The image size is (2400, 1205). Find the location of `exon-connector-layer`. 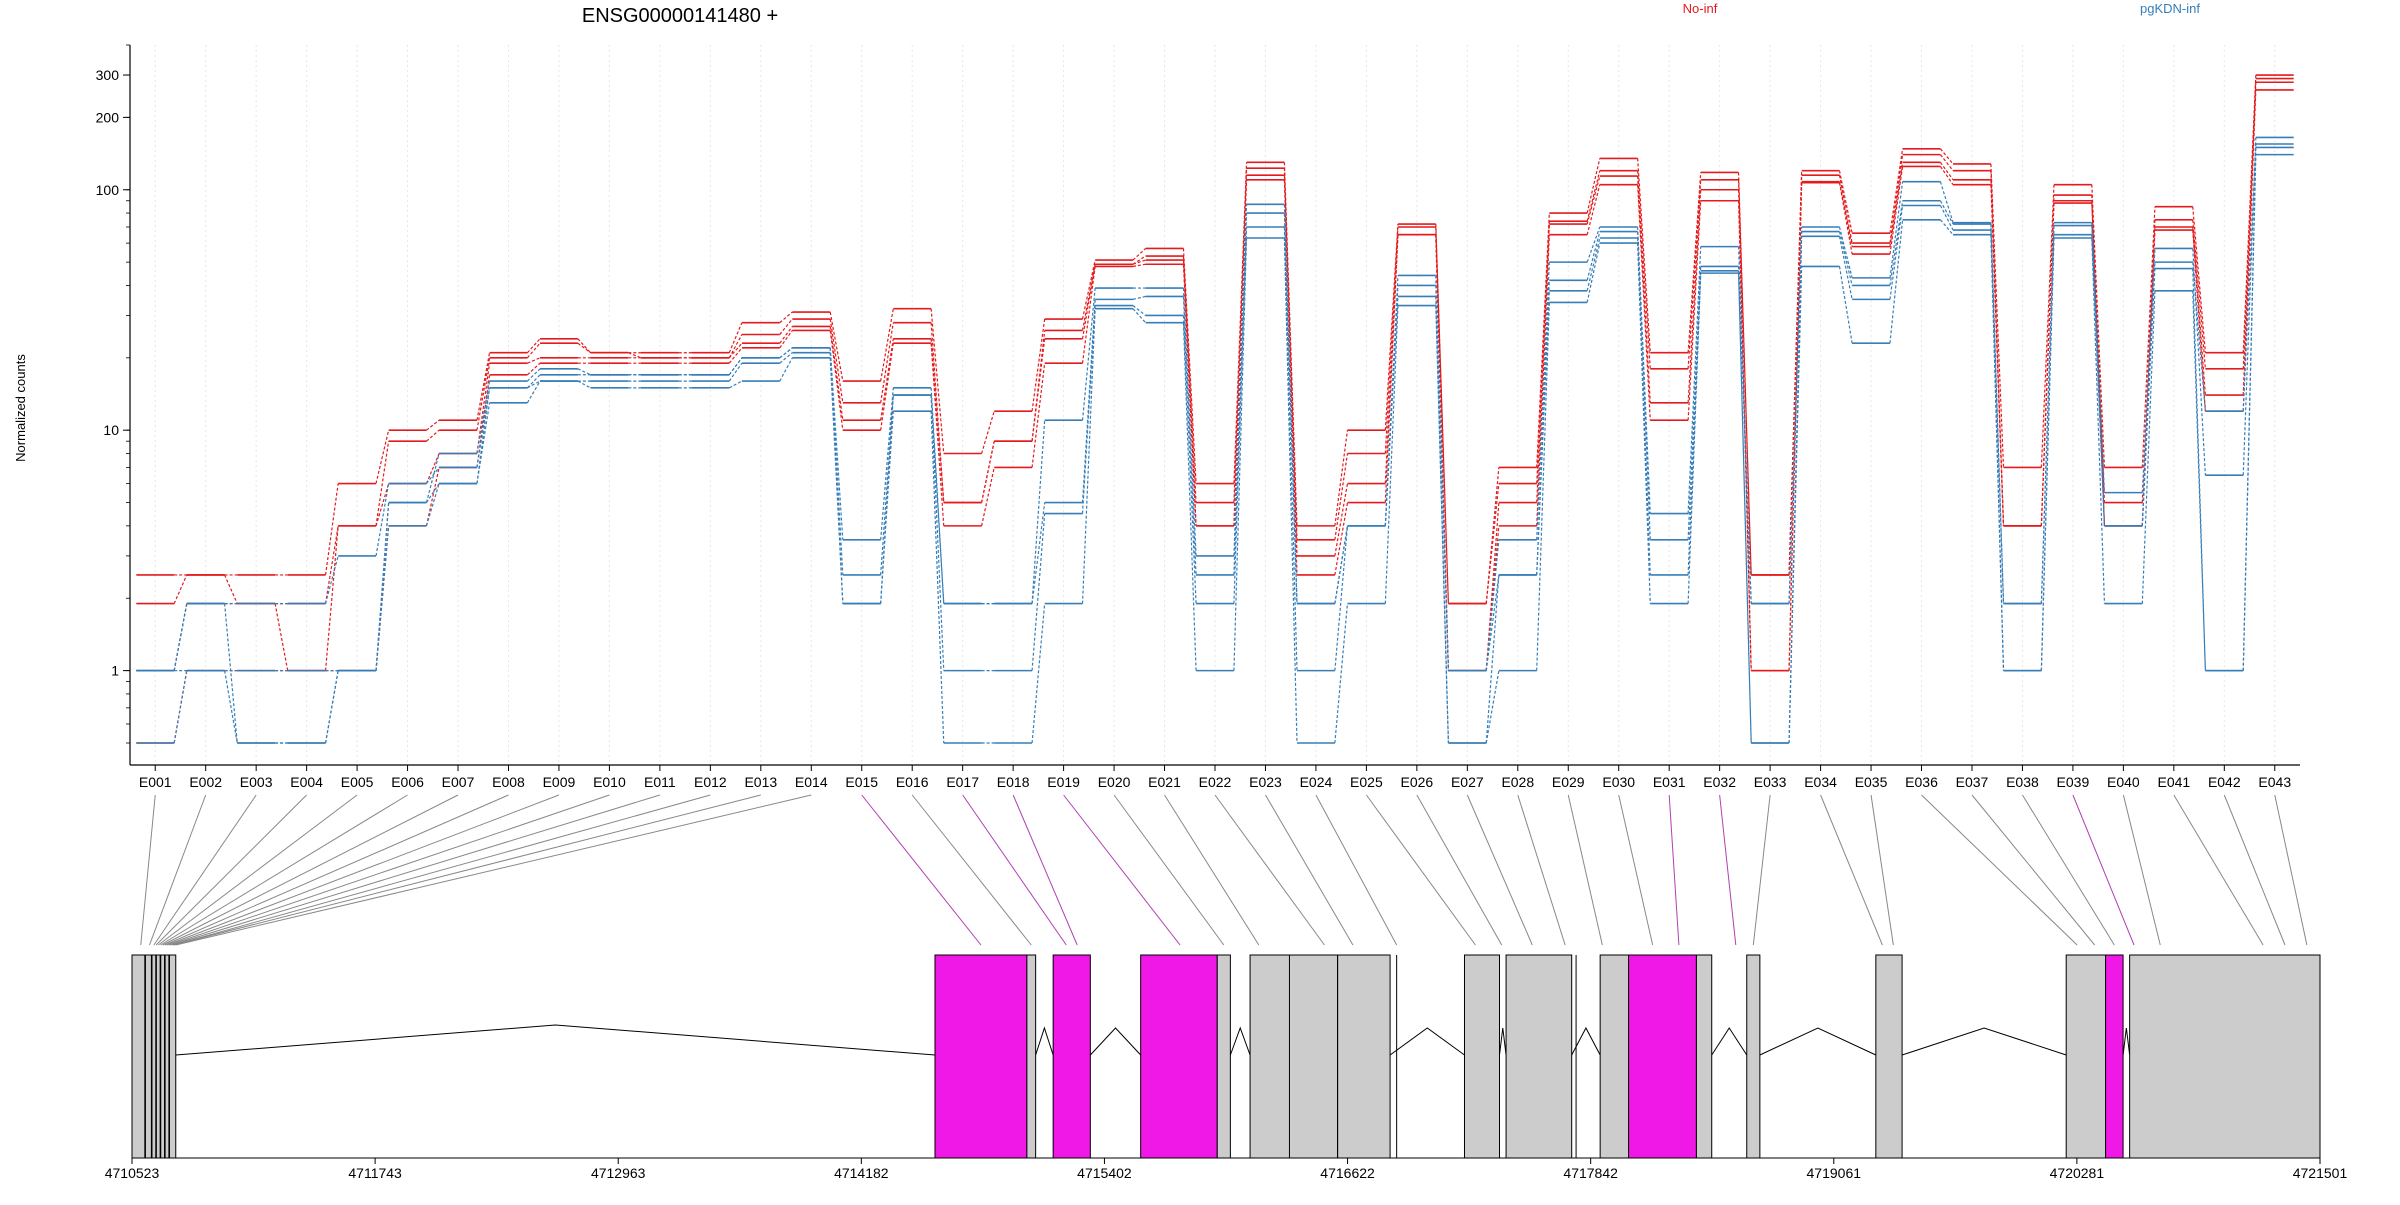

exon-connector-layer is located at coordinates (1224, 870).